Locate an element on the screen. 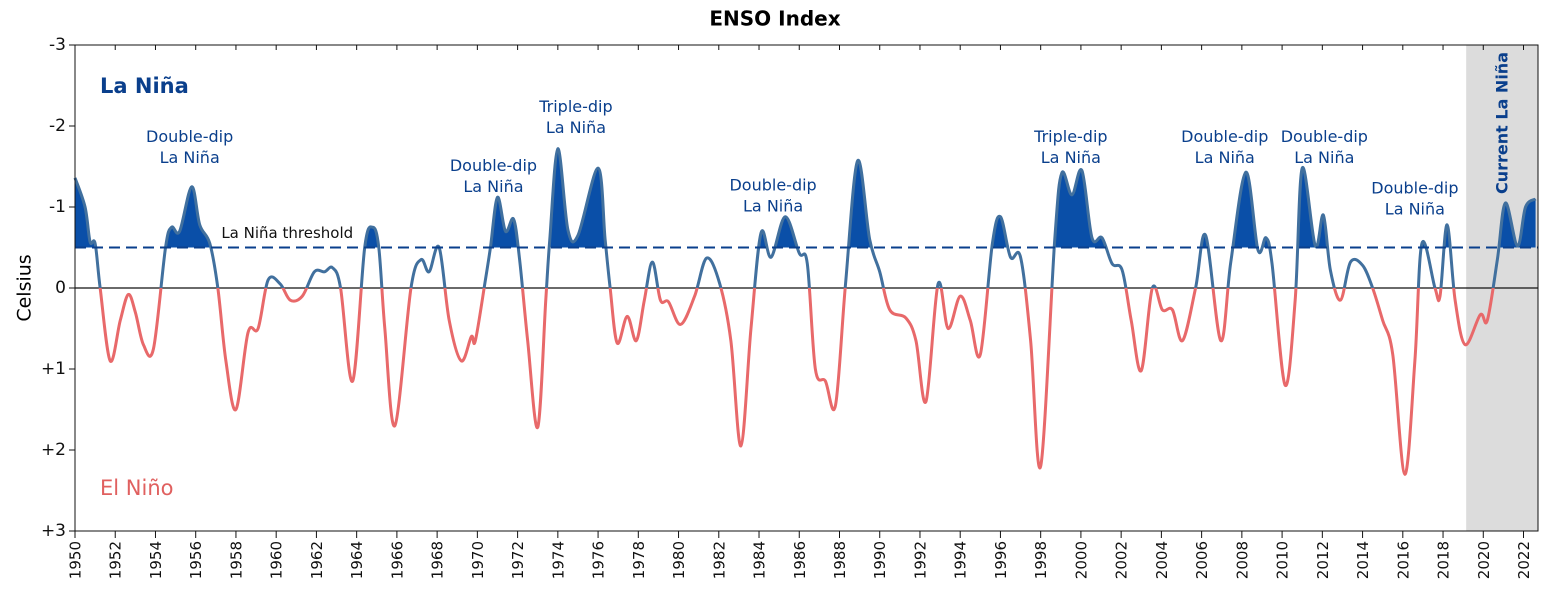  x-tick-label: 1984 is located at coordinates (760, 560).